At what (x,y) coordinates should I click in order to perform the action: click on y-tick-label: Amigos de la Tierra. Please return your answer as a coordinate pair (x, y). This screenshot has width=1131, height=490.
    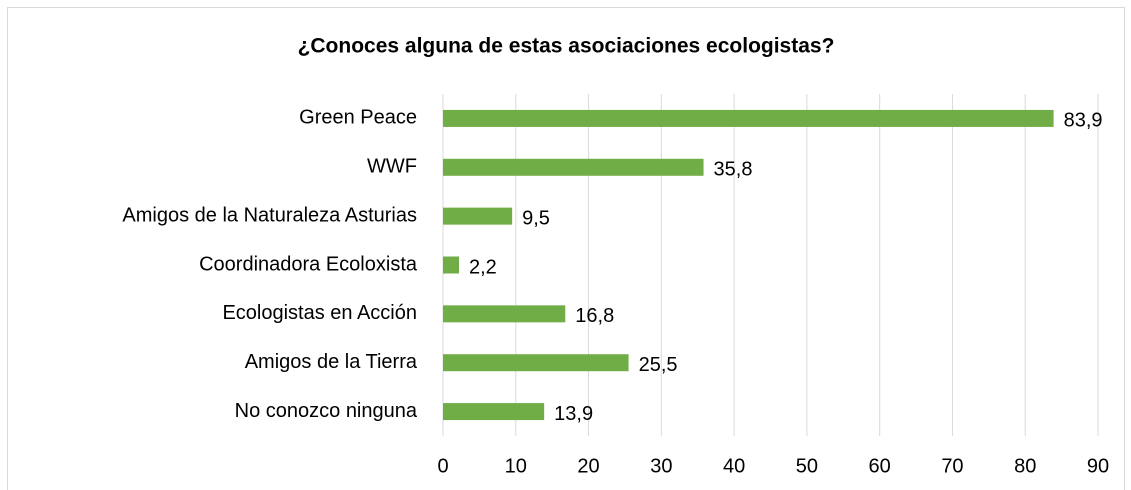
    Looking at the image, I should click on (331, 362).